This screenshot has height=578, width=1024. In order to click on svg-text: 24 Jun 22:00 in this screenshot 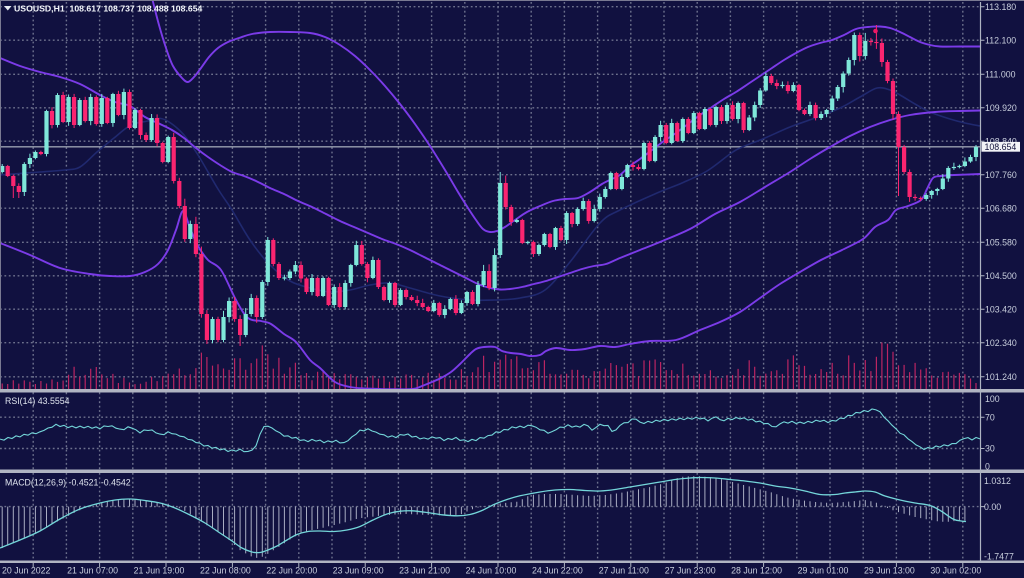, I will do `click(557, 571)`.